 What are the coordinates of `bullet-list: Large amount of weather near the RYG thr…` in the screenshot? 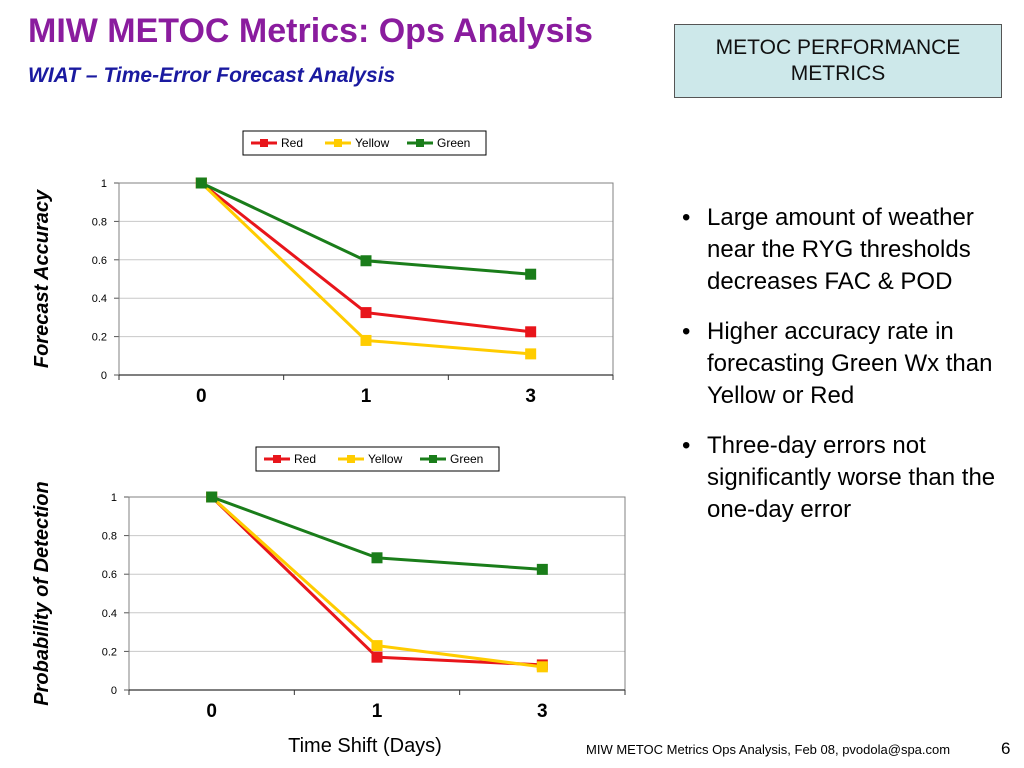 It's located at (846, 373).